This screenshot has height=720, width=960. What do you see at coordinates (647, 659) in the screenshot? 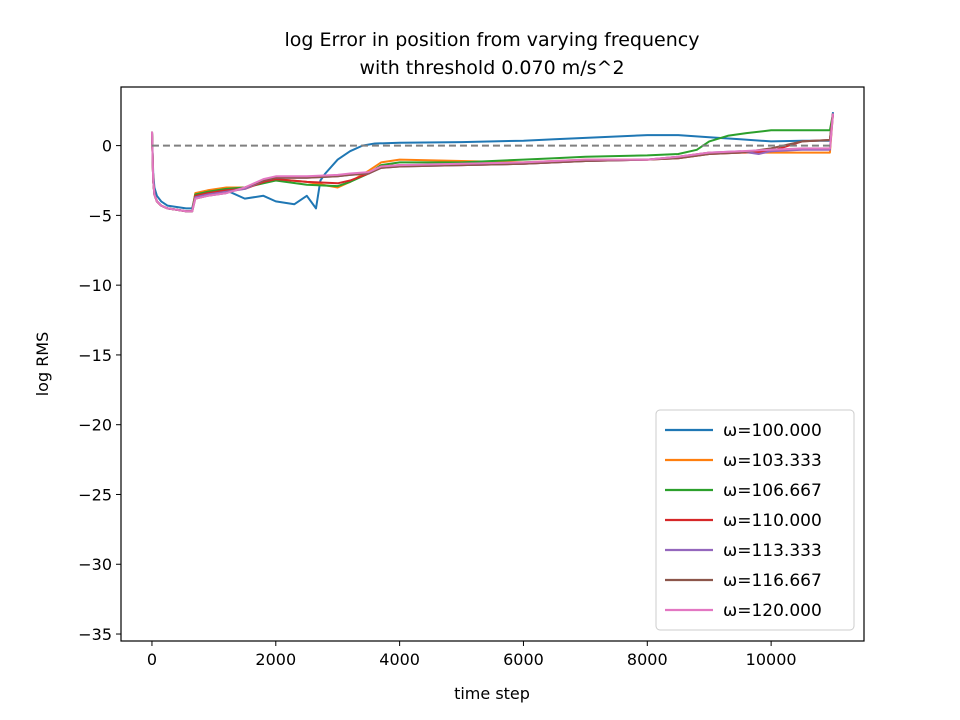
I see `x-tick-label: 8000` at bounding box center [647, 659].